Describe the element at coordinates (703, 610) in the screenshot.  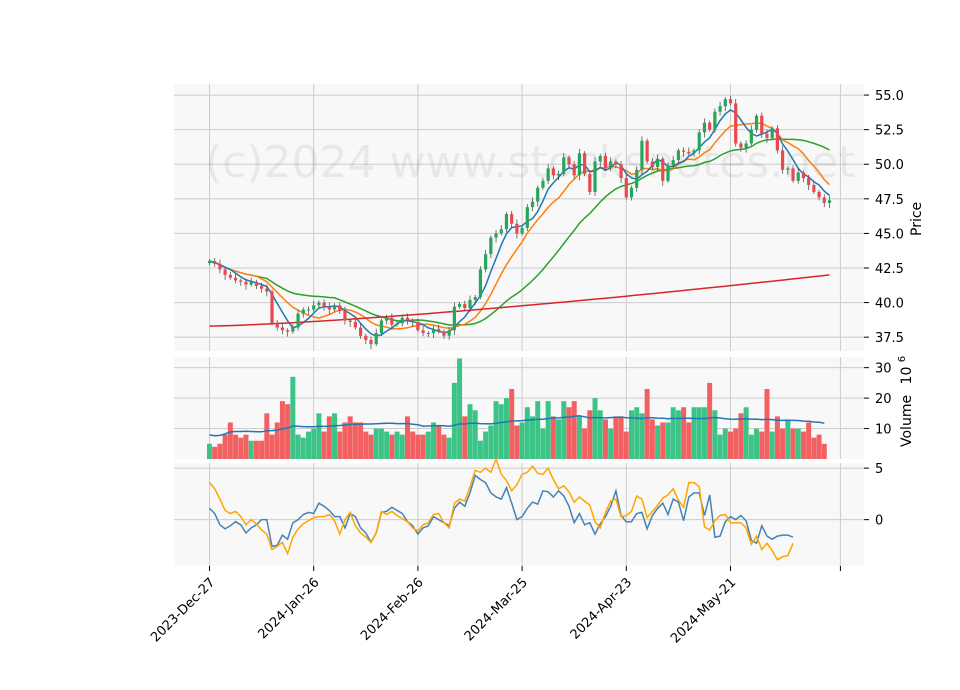
I see `x-tick-label: 2024-May-21` at that location.